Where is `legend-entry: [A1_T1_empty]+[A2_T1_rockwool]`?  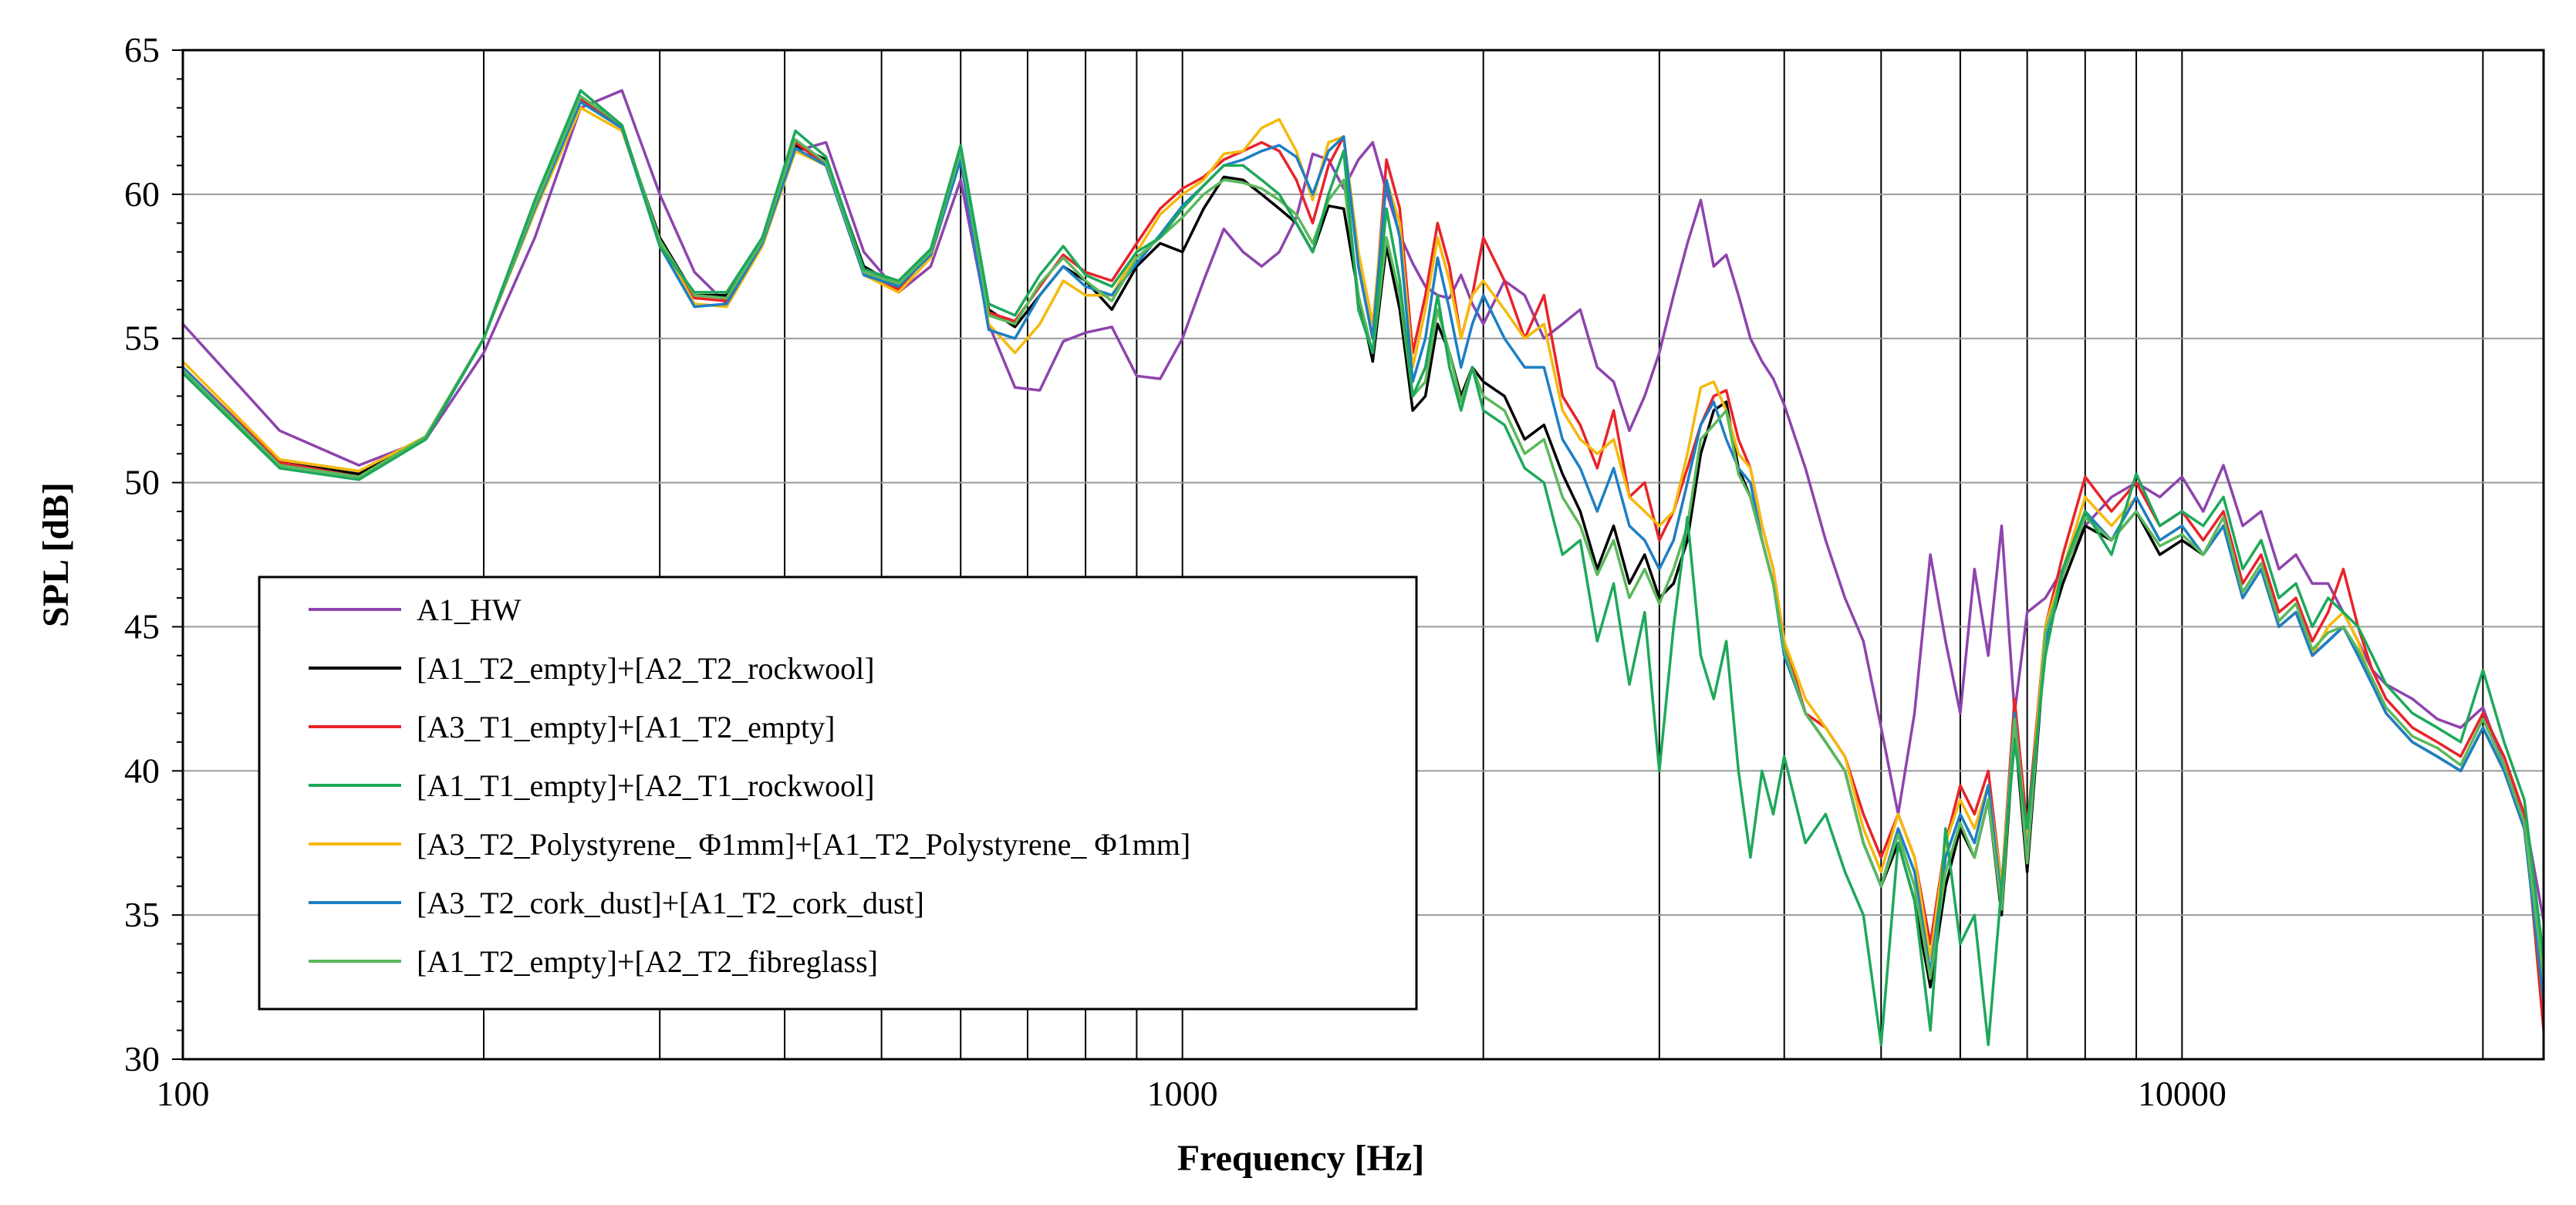
legend-entry: [A1_T1_empty]+[A2_T1_rockwool] is located at coordinates (592, 785).